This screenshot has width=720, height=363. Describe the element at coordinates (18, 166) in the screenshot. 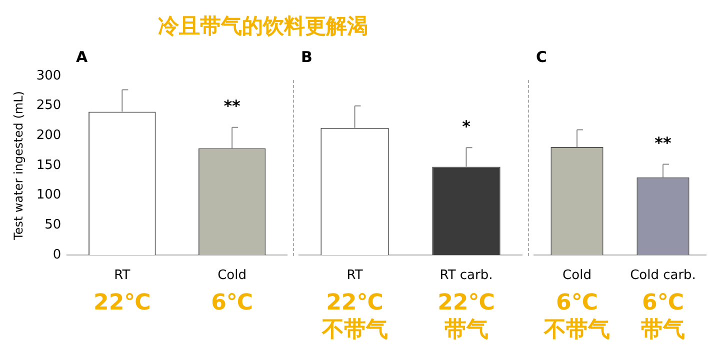

I see `y-axis-title: Test water ingested (mL)` at that location.